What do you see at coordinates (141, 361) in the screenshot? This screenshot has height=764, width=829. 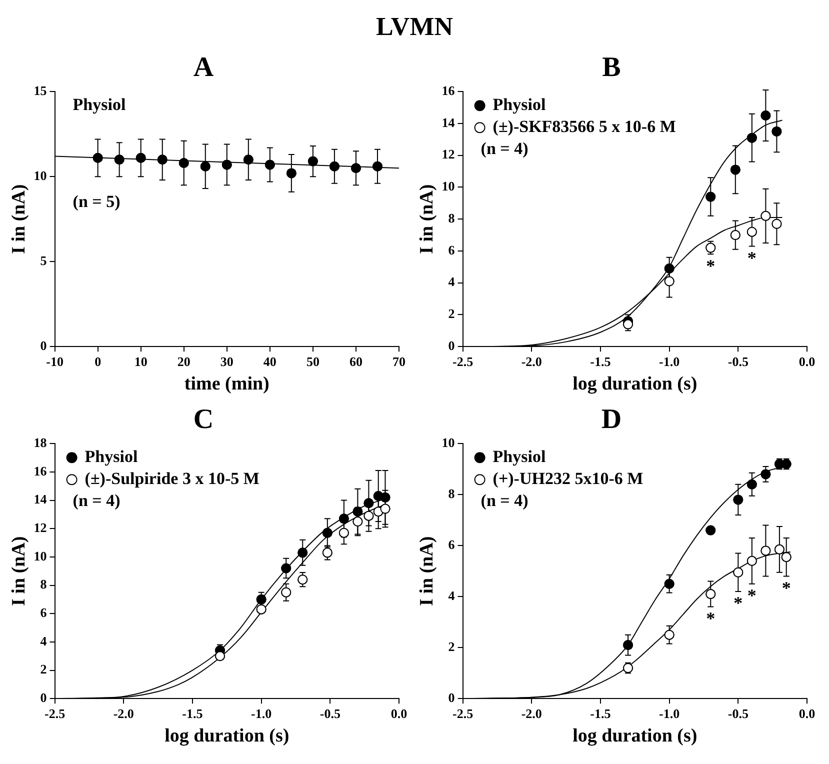 I see `x-tick-label: 10` at bounding box center [141, 361].